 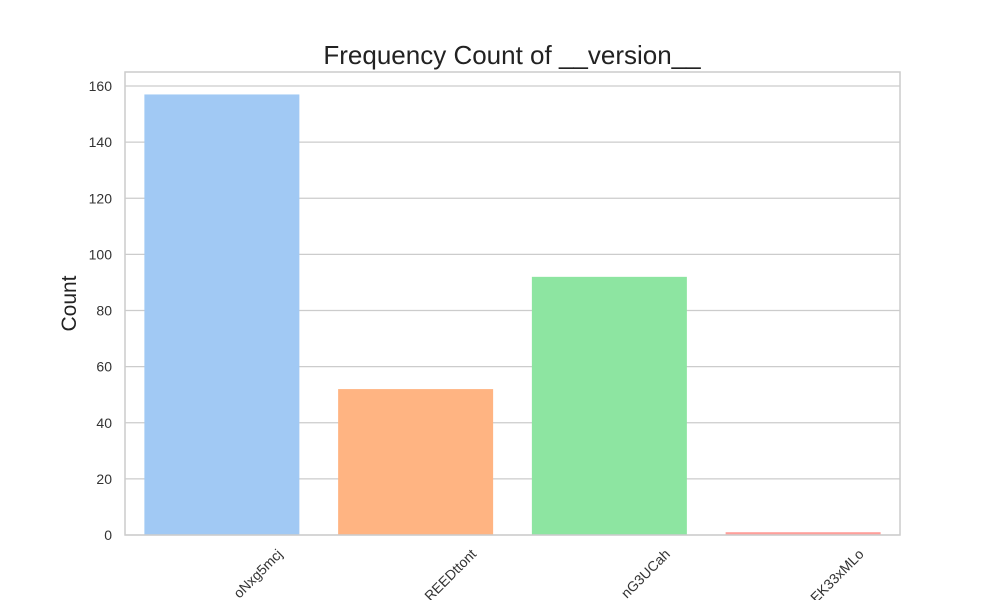 What do you see at coordinates (104, 311) in the screenshot?
I see `y-tick-label: 80` at bounding box center [104, 311].